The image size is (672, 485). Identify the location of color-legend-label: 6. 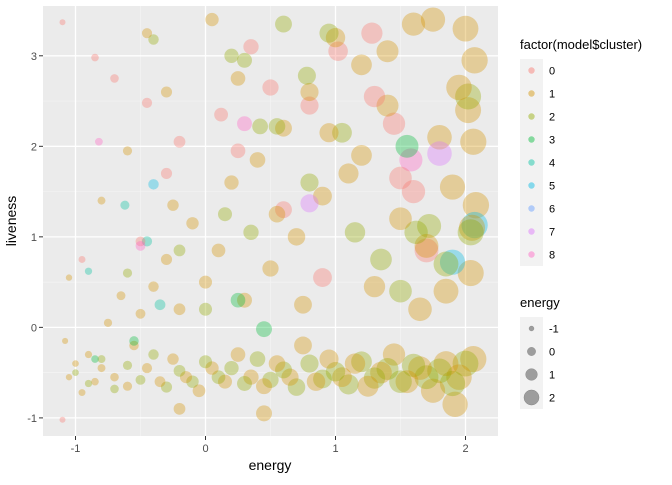
(552, 210).